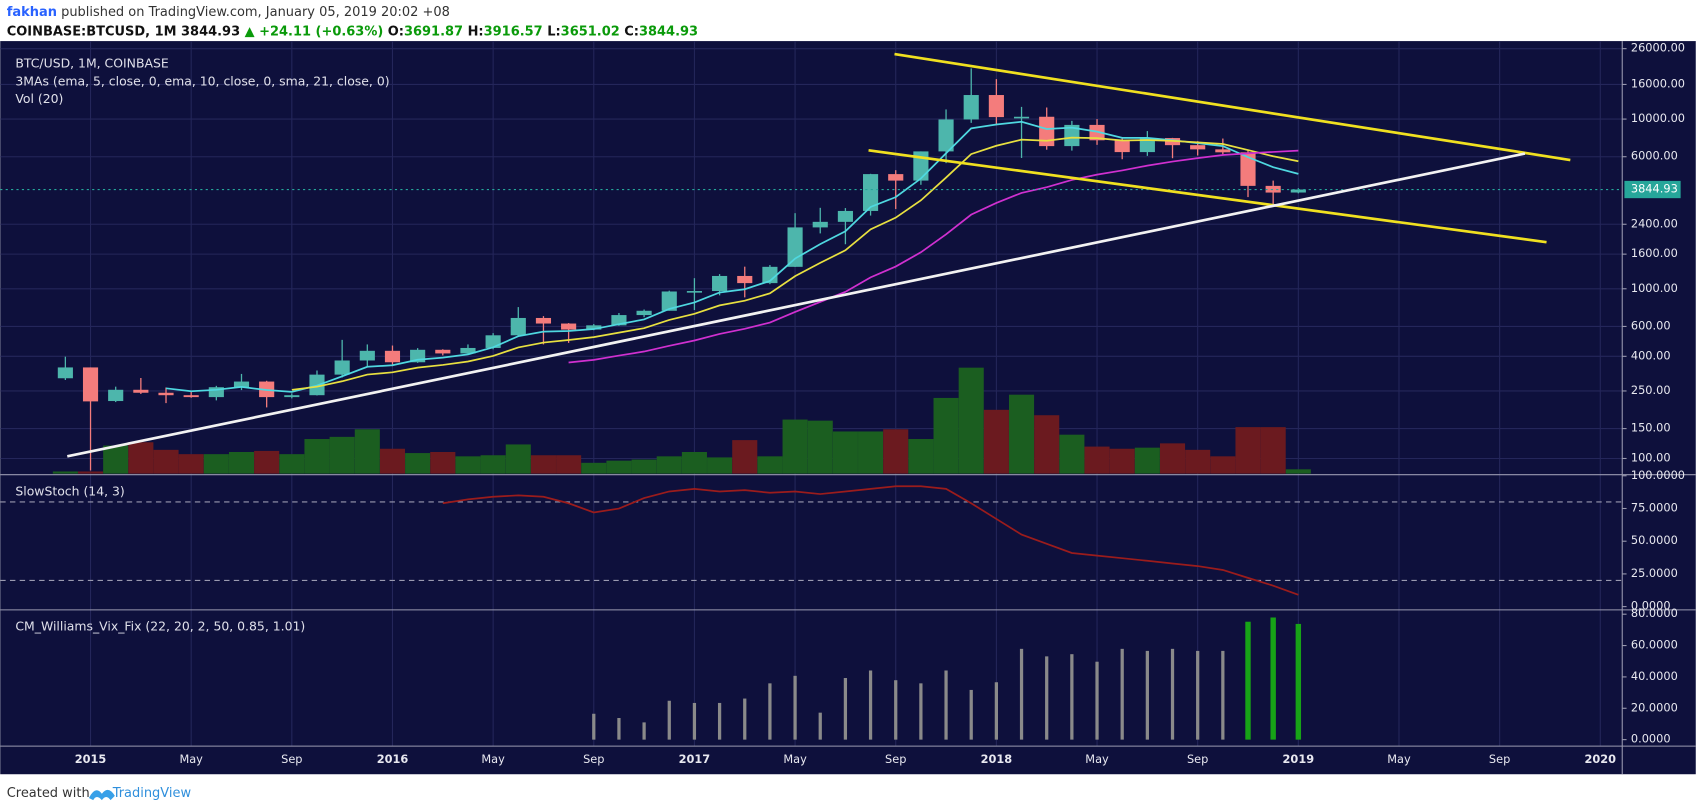 This screenshot has height=811, width=1696. What do you see at coordinates (101, 795) in the screenshot?
I see `tradingview-logo` at bounding box center [101, 795].